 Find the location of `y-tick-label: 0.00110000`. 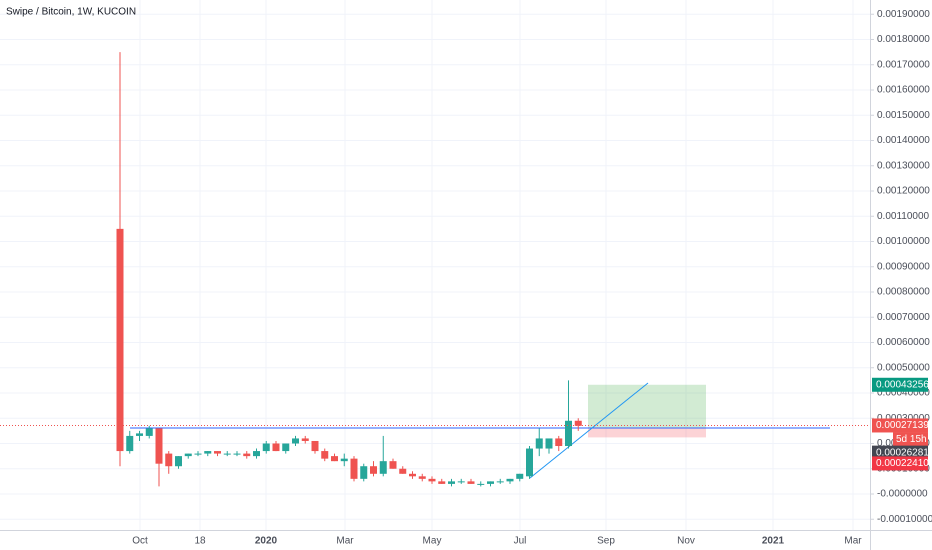

y-tick-label: 0.00110000 is located at coordinates (903, 216).